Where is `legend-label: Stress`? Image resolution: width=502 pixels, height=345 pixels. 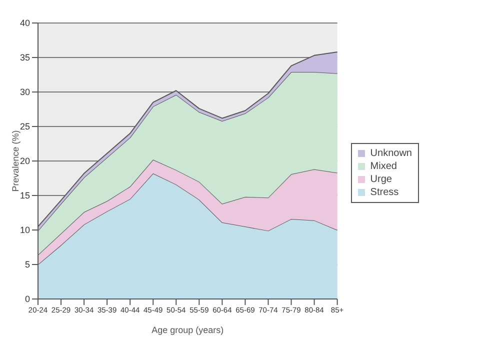 legend-label: Stress is located at coordinates (384, 192).